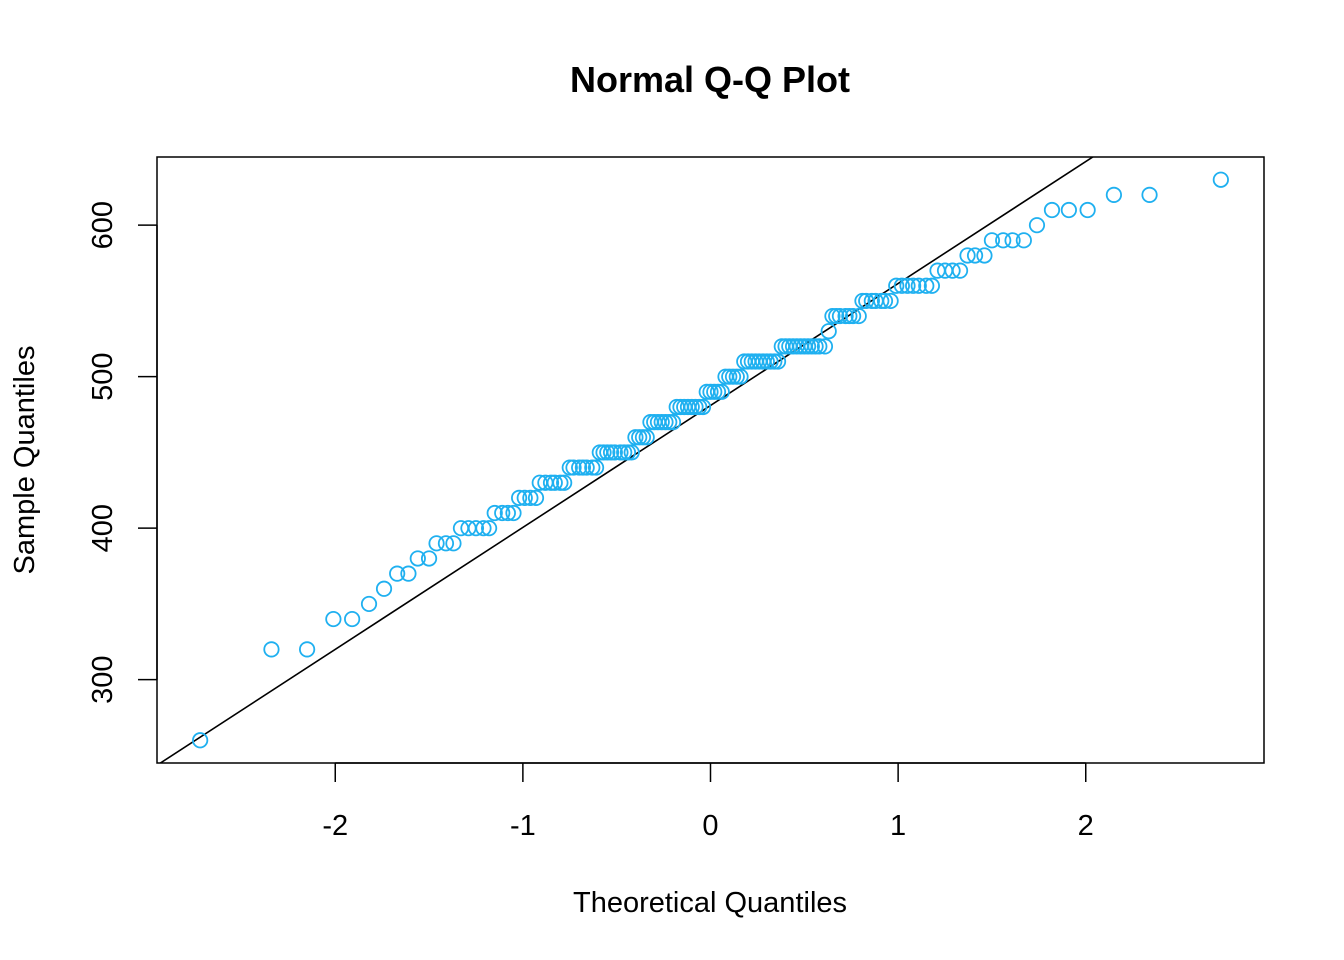 The height and width of the screenshot is (960, 1344). I want to click on y-axis: 300 400 500 600, so click(122, 452).